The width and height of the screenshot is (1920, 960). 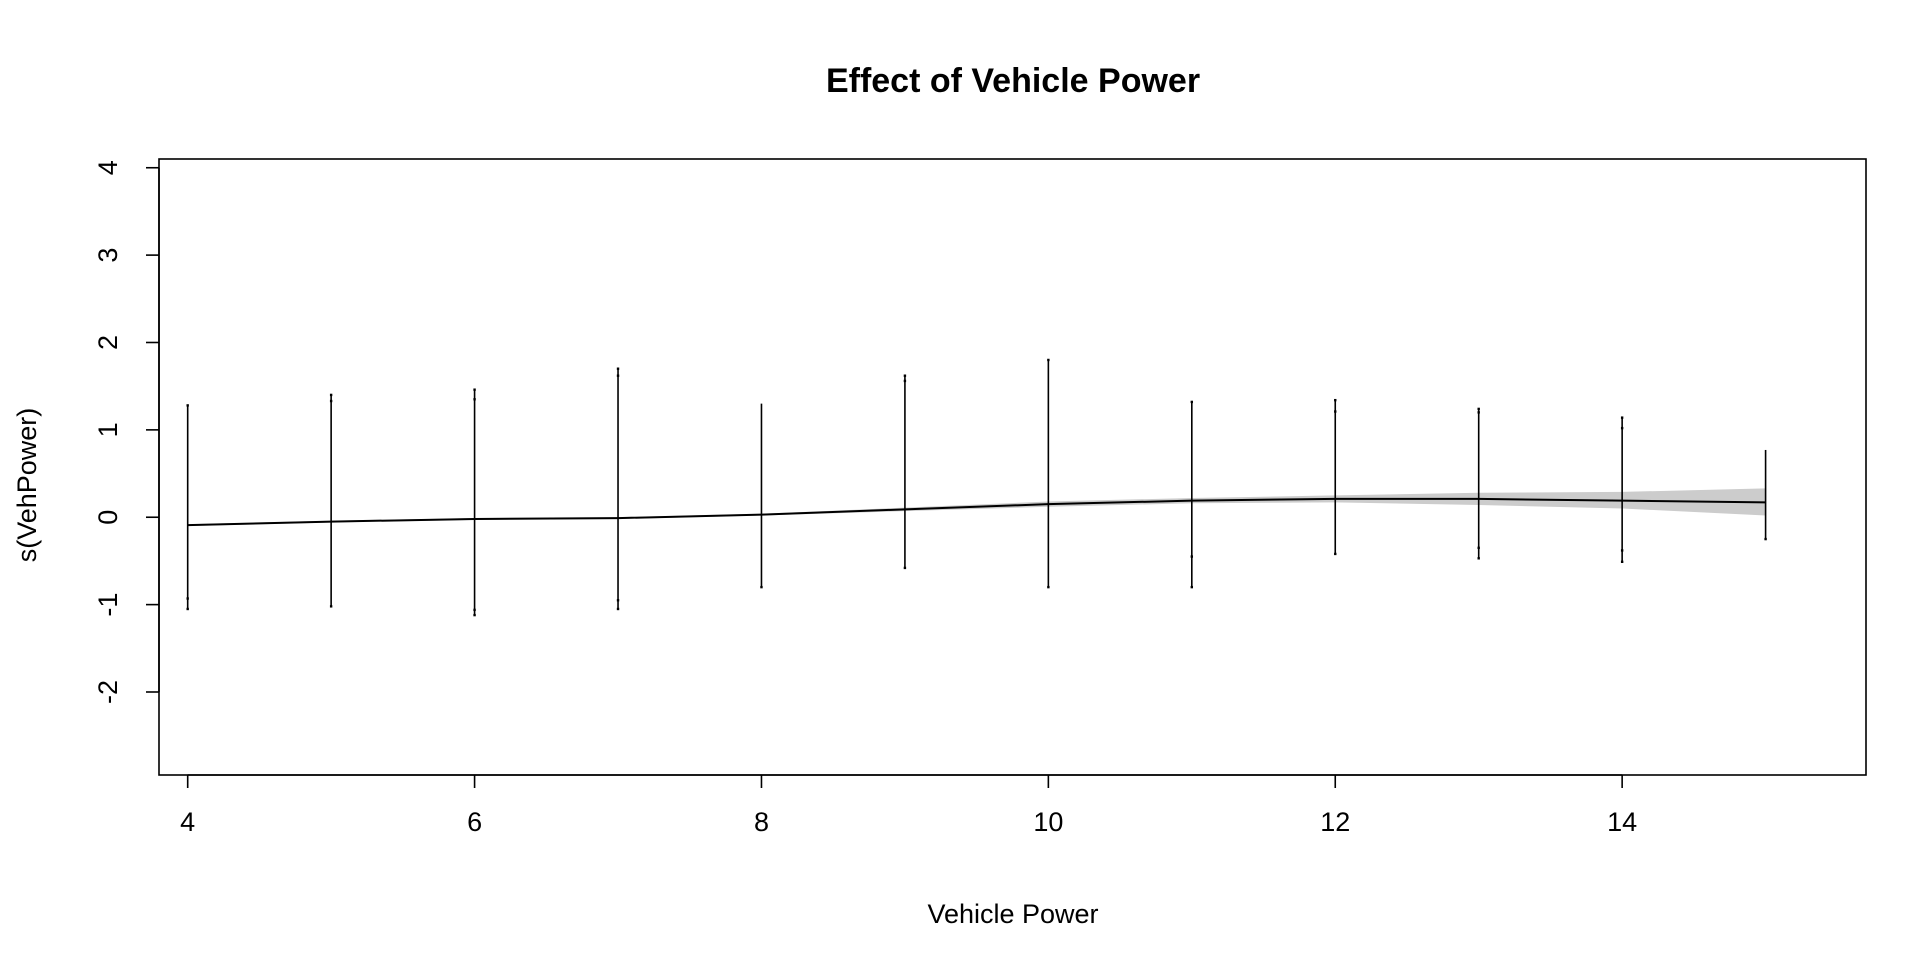 What do you see at coordinates (908, 805) in the screenshot?
I see `x-axis: 4 6 8 10 12 14` at bounding box center [908, 805].